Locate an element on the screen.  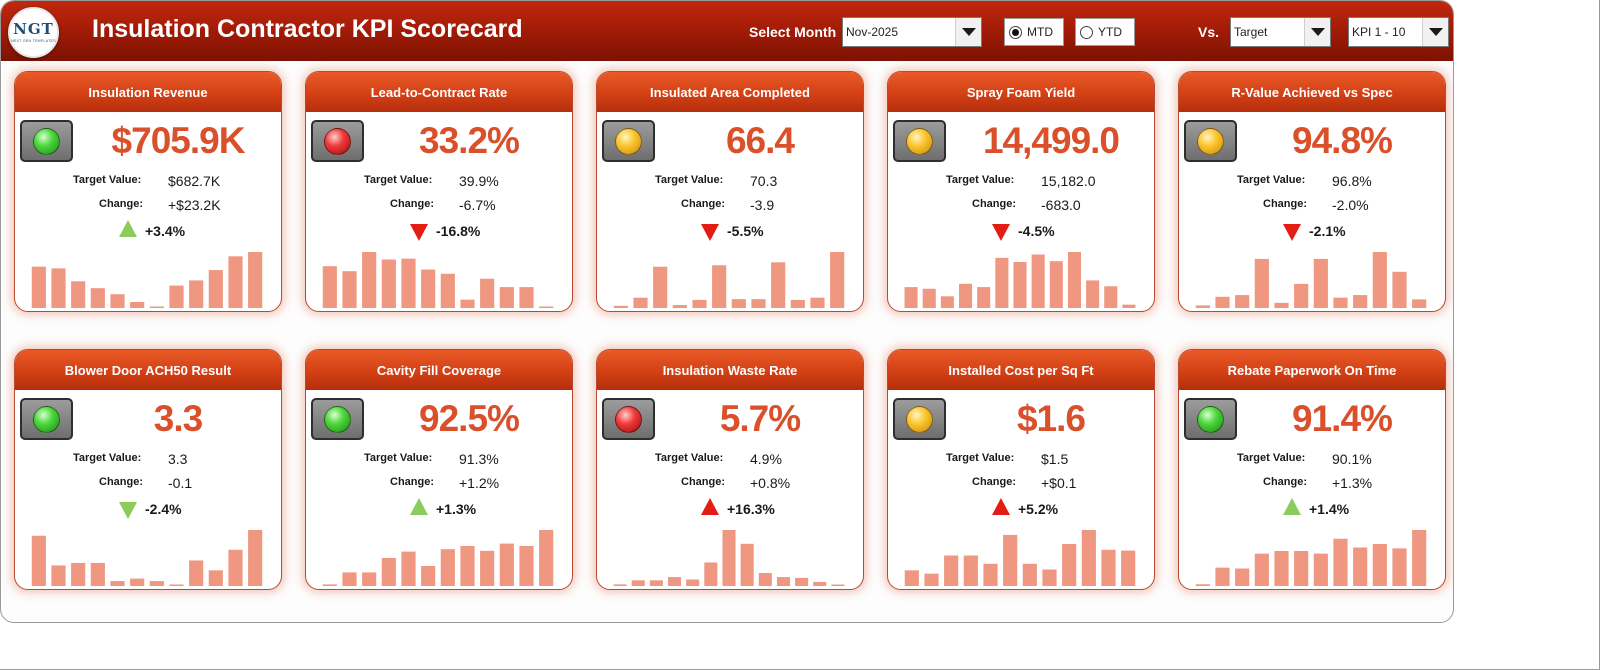
kpi-range-dropdown: KPI 1 - 10 is located at coordinates (1398, 32).